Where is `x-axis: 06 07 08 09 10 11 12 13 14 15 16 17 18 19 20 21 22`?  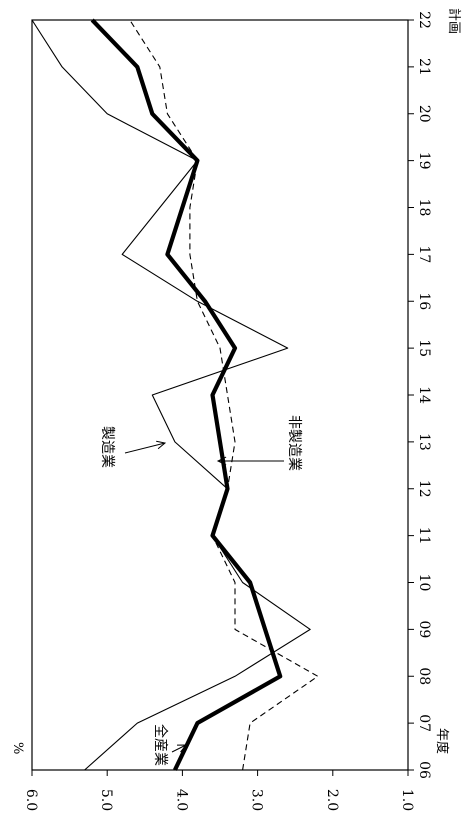
x-axis: 06 07 08 09 10 11 12 13 14 15 16 17 18 19 20 21 22 is located at coordinates (420, 395).